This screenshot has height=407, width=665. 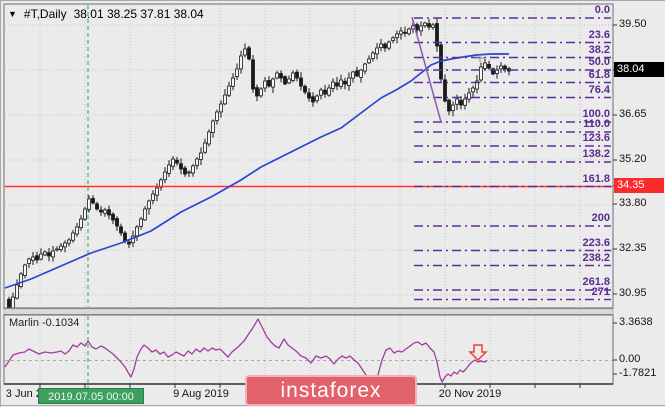 I want to click on indicator-scale-label: -1.7821, so click(x=638, y=373).